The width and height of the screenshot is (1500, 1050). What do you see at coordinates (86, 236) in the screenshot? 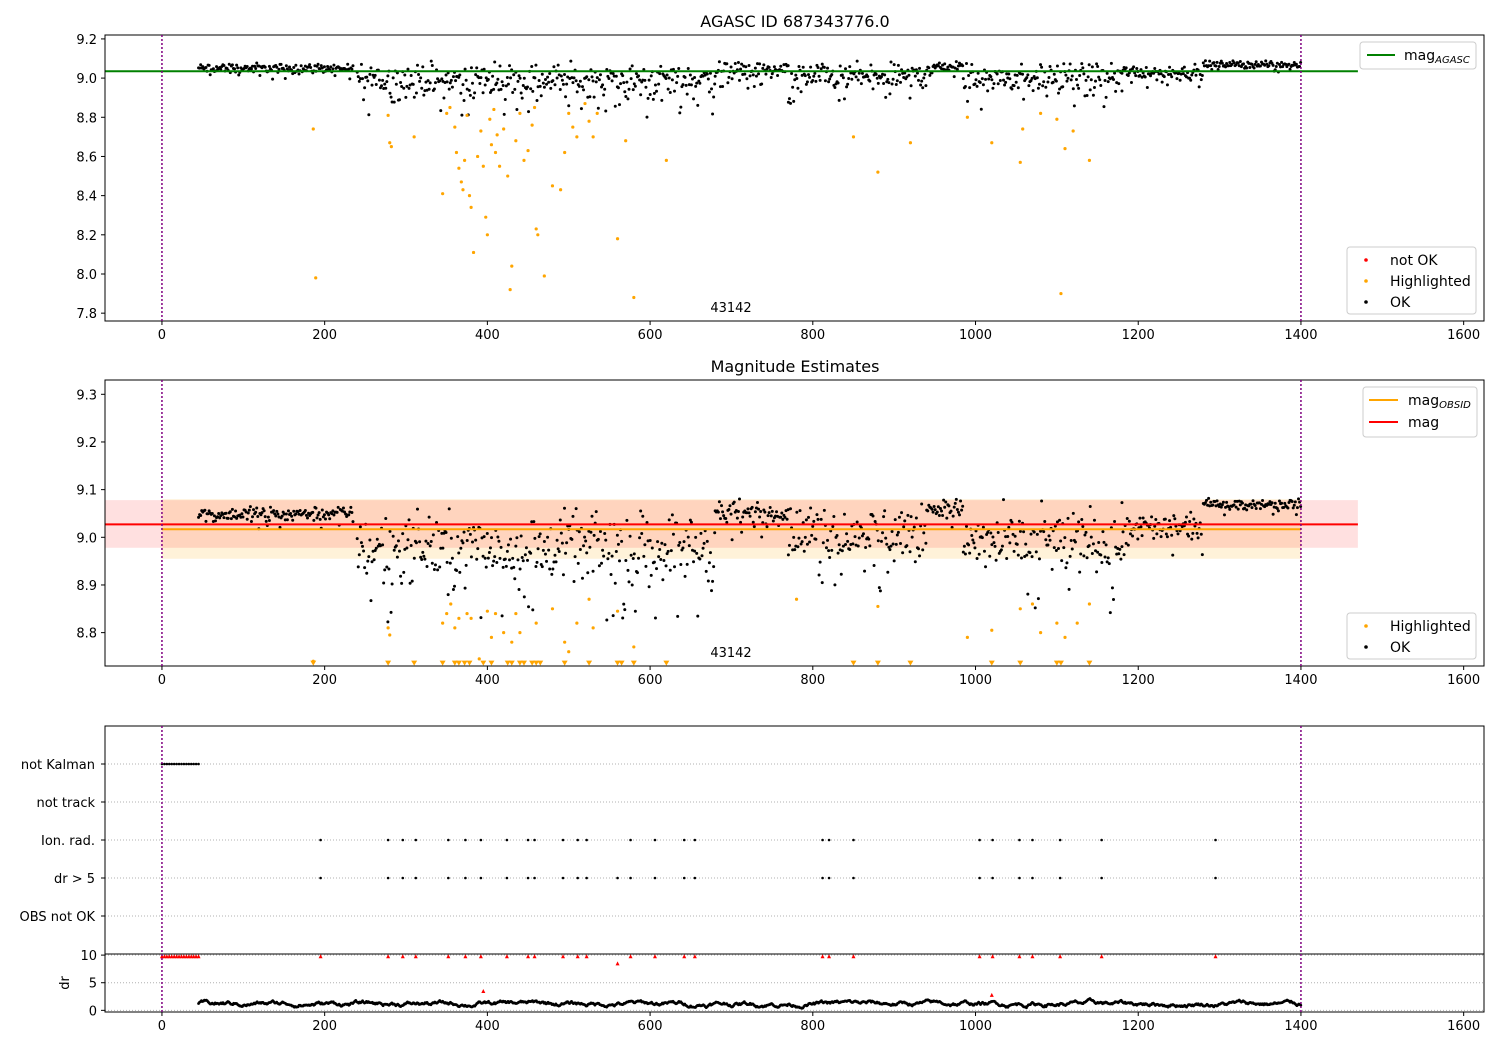
I see `y-tick-label: 8.2` at bounding box center [86, 236].